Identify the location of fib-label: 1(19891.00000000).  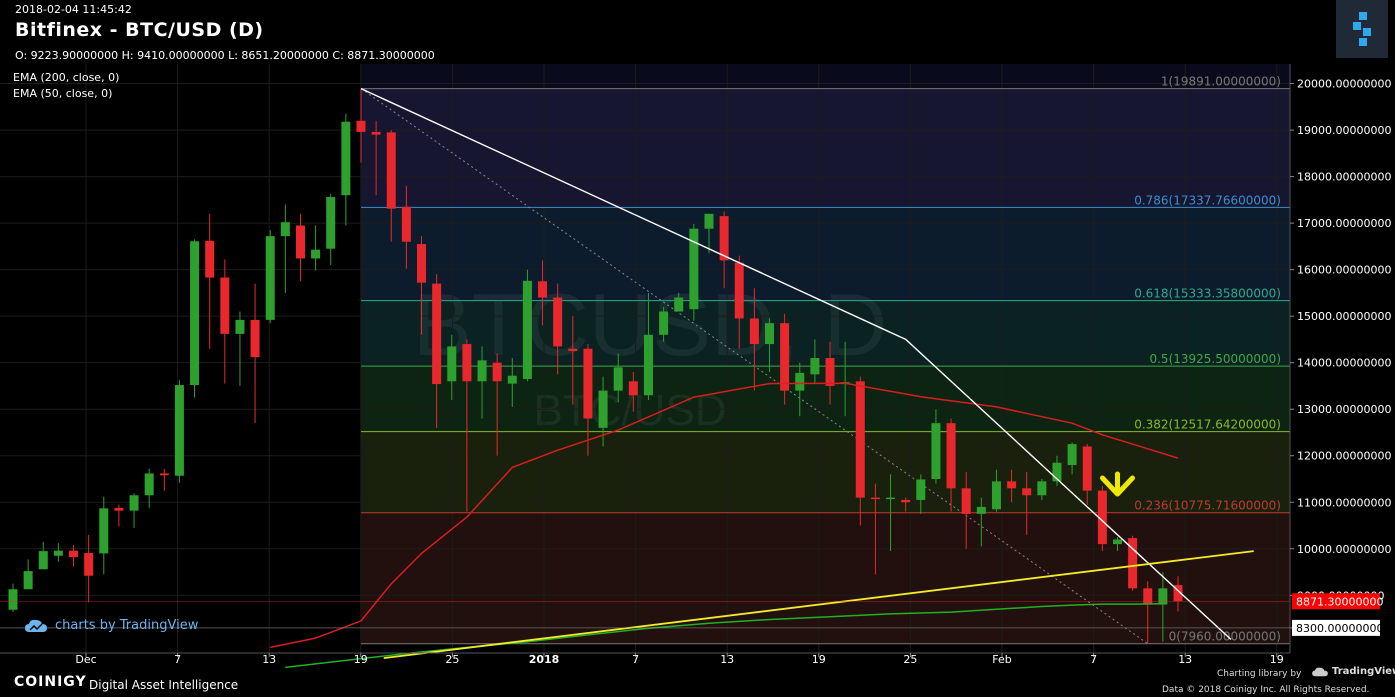
(1221, 82).